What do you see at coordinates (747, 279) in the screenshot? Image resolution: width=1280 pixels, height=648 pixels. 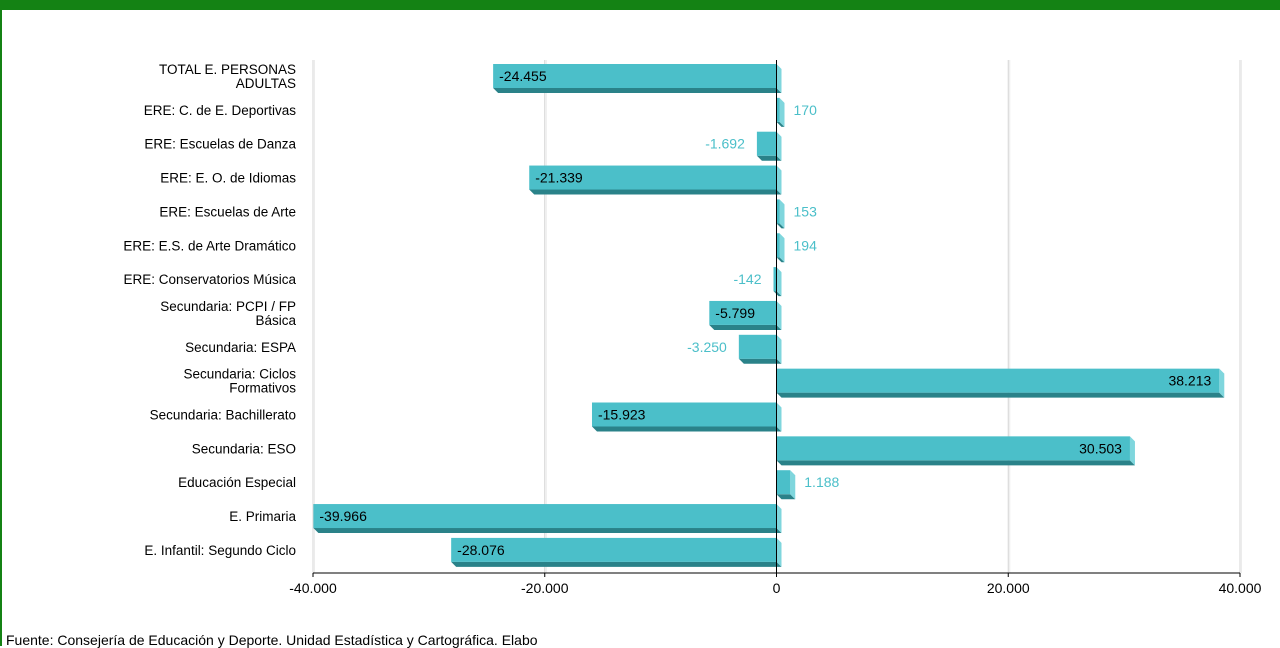 I see `bar-value-label: -142` at bounding box center [747, 279].